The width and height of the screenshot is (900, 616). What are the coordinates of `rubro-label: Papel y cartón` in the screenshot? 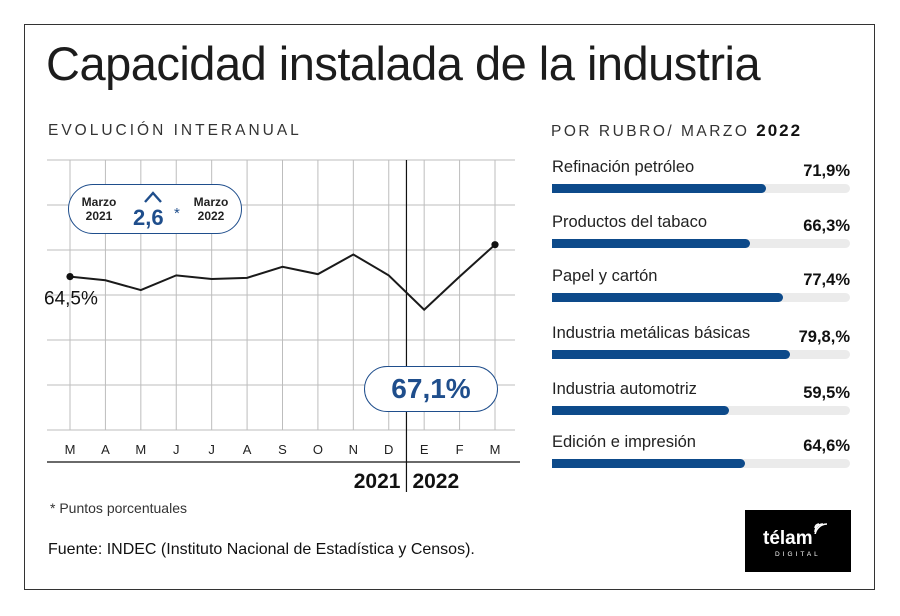 It's located at (605, 276).